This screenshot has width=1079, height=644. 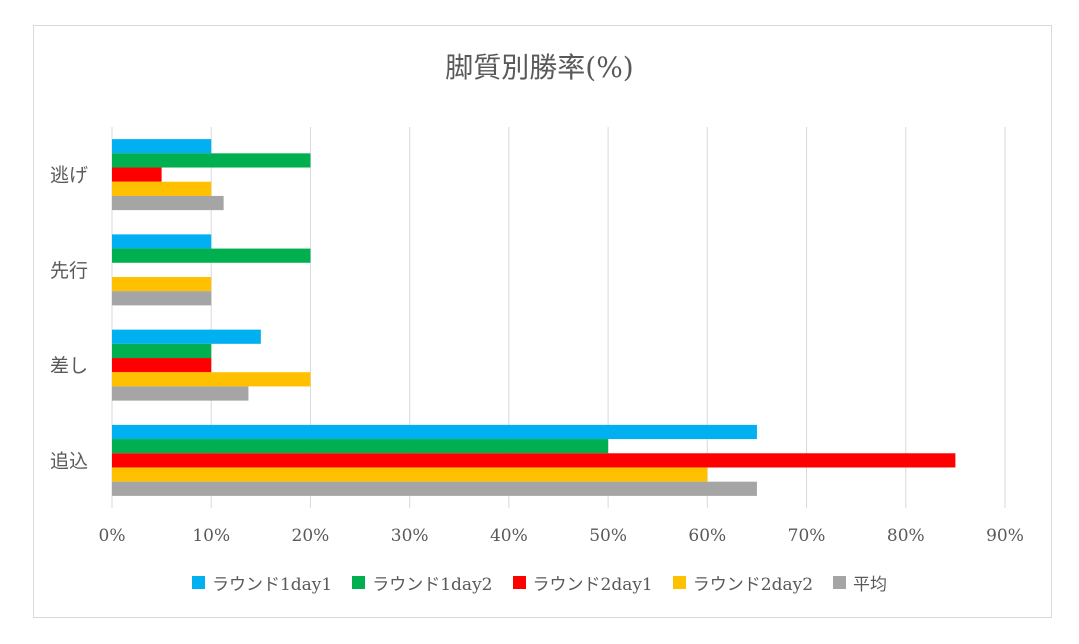 I want to click on x-tick-label: 50%, so click(x=608, y=536).